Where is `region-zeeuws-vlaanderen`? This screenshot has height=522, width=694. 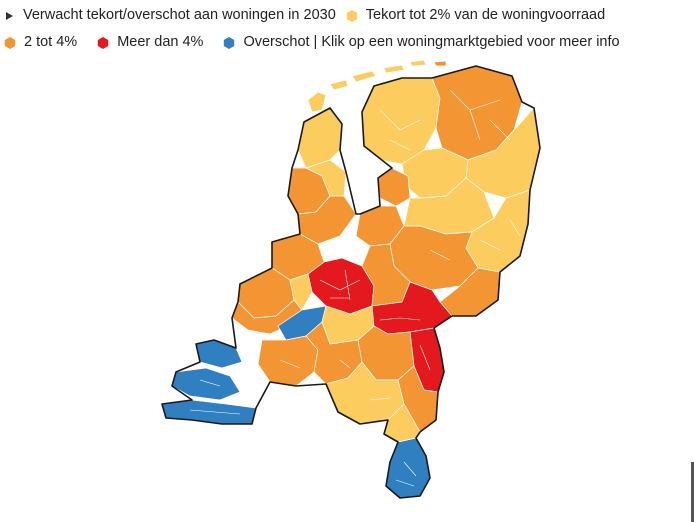 region-zeeuws-vlaanderen is located at coordinates (209, 412).